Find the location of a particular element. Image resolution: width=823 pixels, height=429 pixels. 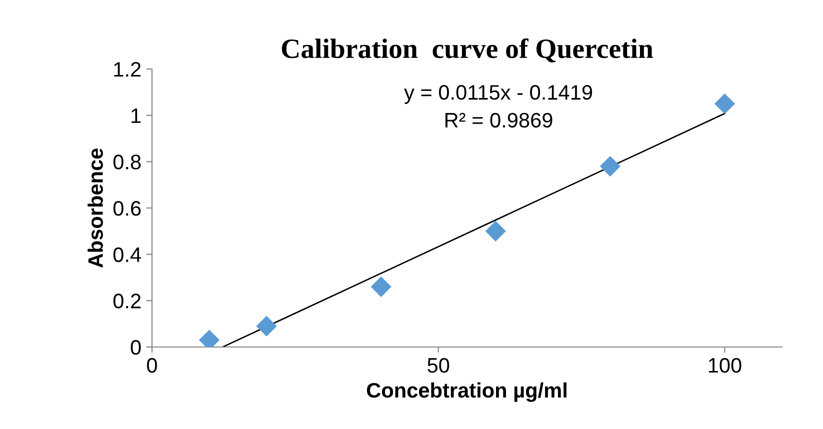

y-axis-title: Absorbence is located at coordinates (95, 208).